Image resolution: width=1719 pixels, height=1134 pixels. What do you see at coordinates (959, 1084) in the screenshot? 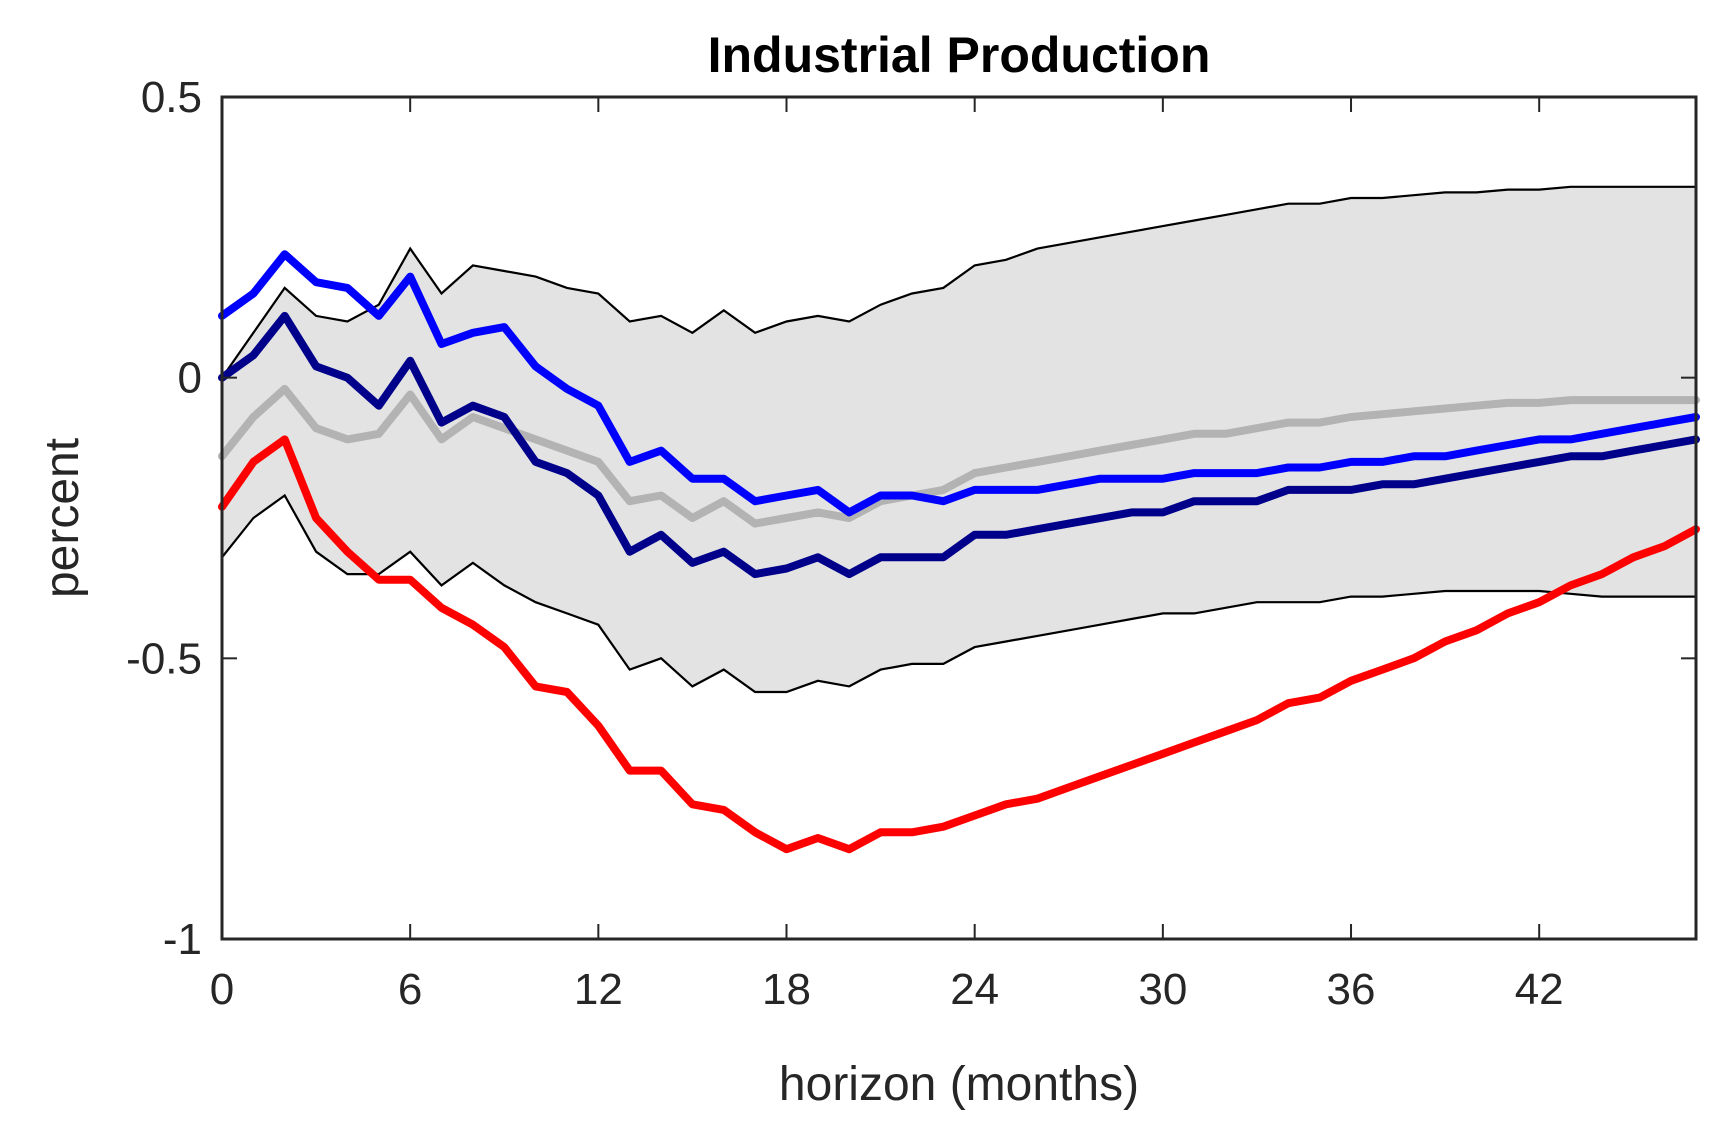
I see `x-axis-label: horizon (months)` at bounding box center [959, 1084].